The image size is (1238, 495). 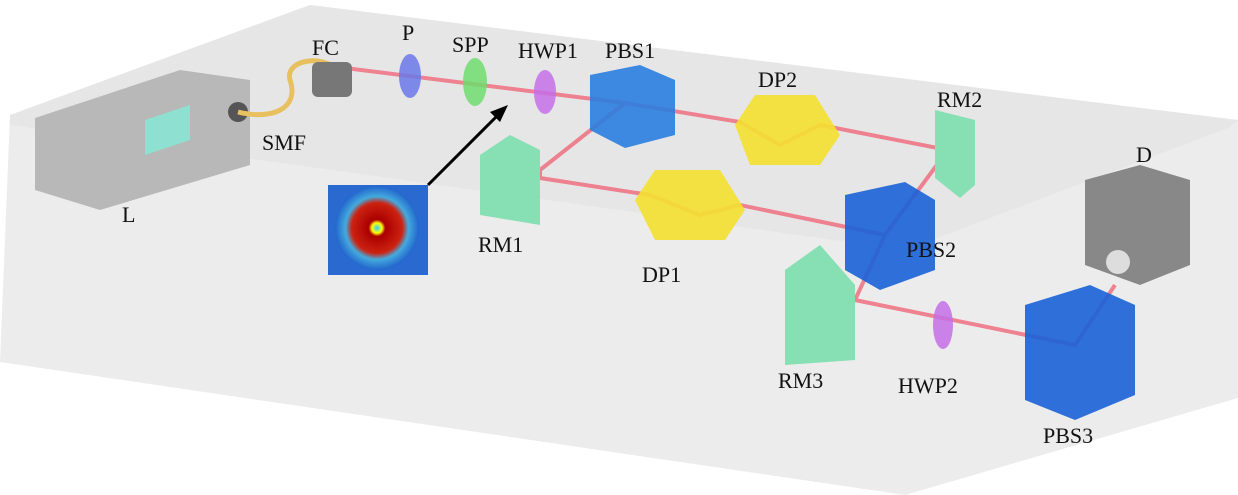 What do you see at coordinates (410, 76) in the screenshot?
I see `polarizer` at bounding box center [410, 76].